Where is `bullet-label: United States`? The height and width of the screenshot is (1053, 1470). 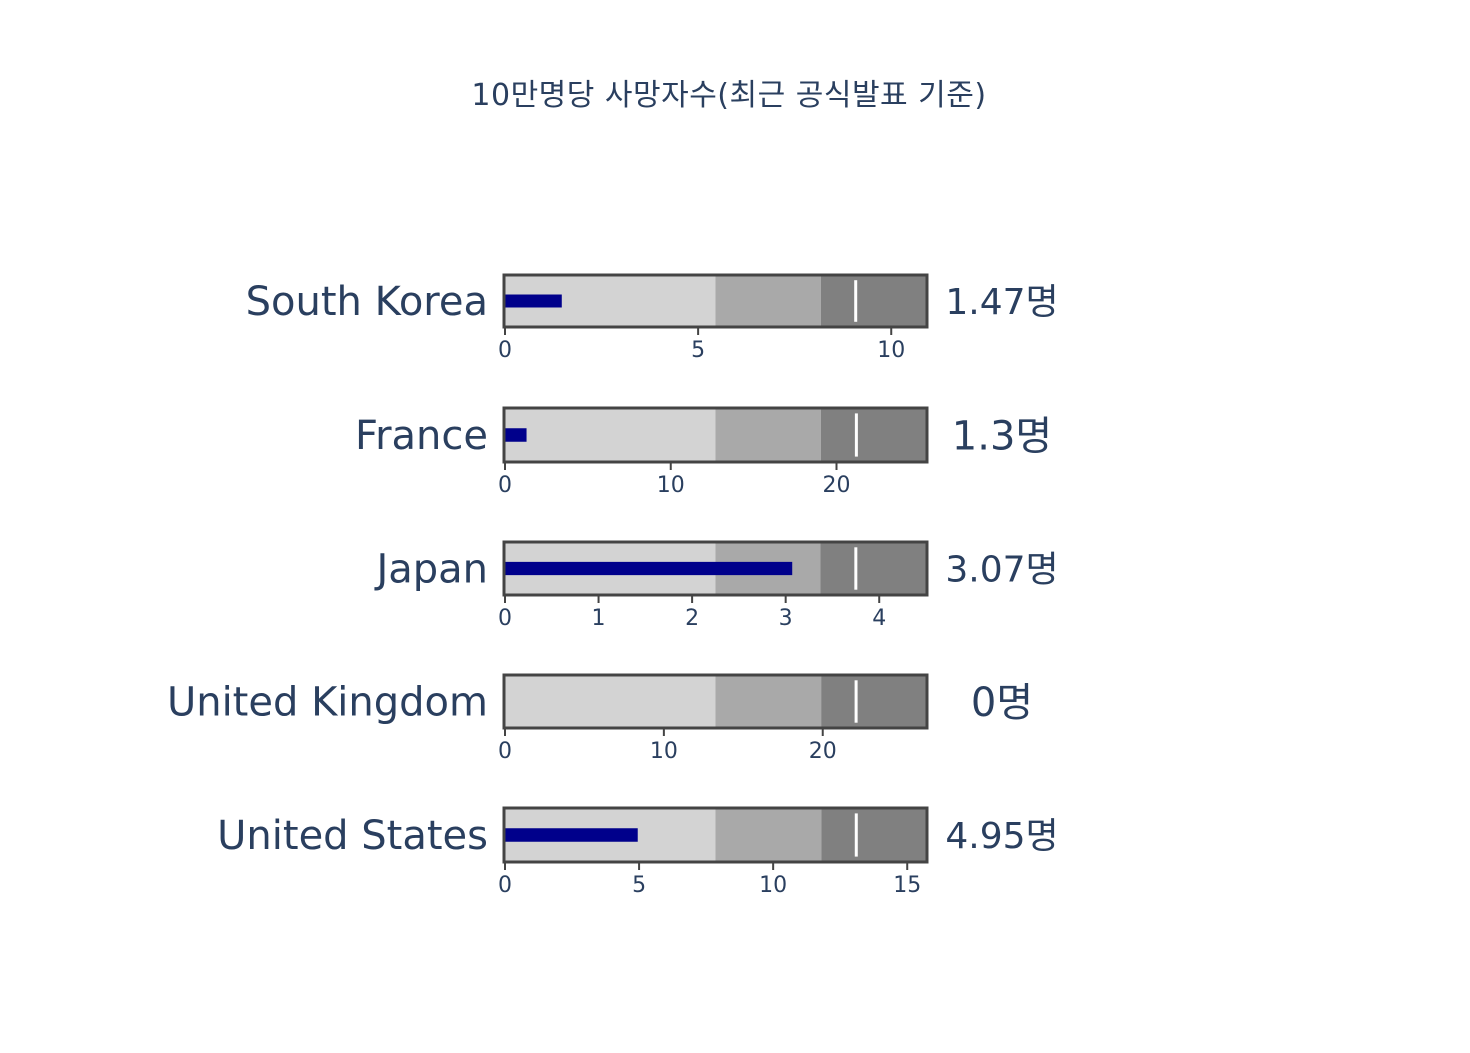
bullet-label: United States is located at coordinates (352, 836).